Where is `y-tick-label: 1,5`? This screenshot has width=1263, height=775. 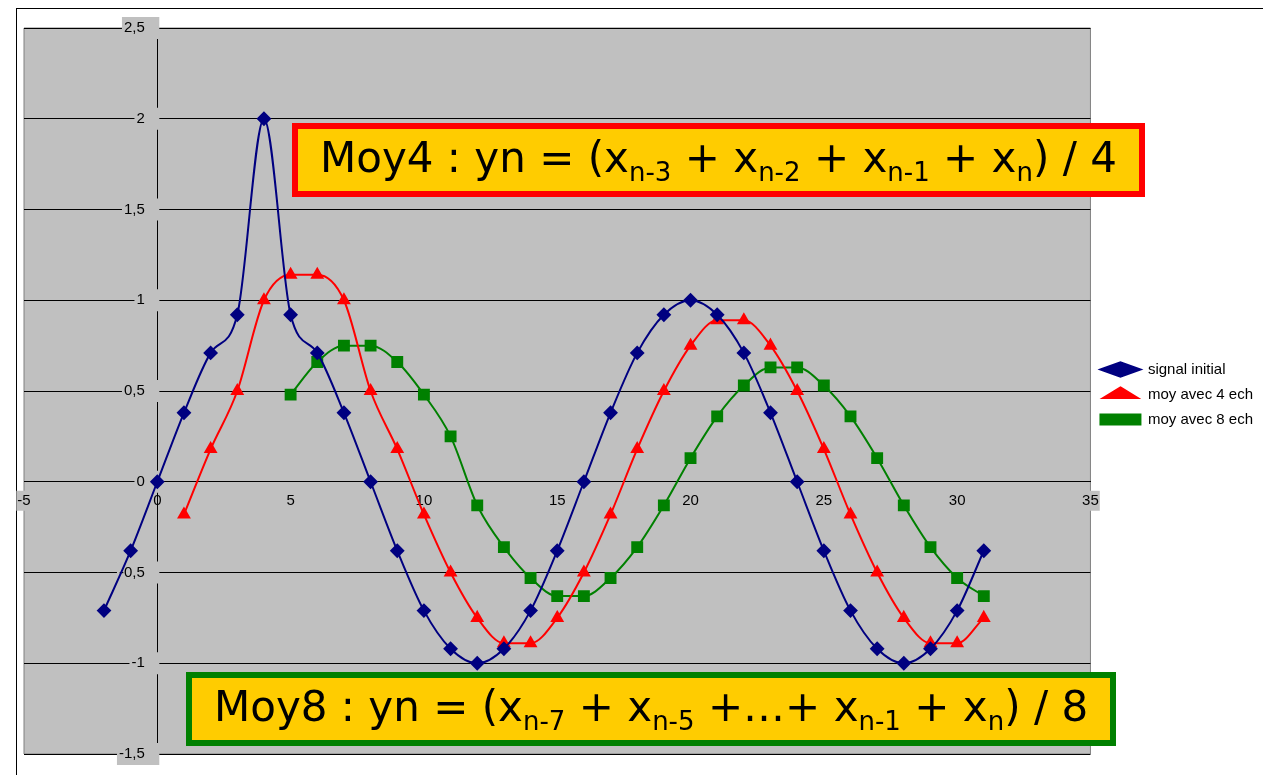 y-tick-label: 1,5 is located at coordinates (140, 208).